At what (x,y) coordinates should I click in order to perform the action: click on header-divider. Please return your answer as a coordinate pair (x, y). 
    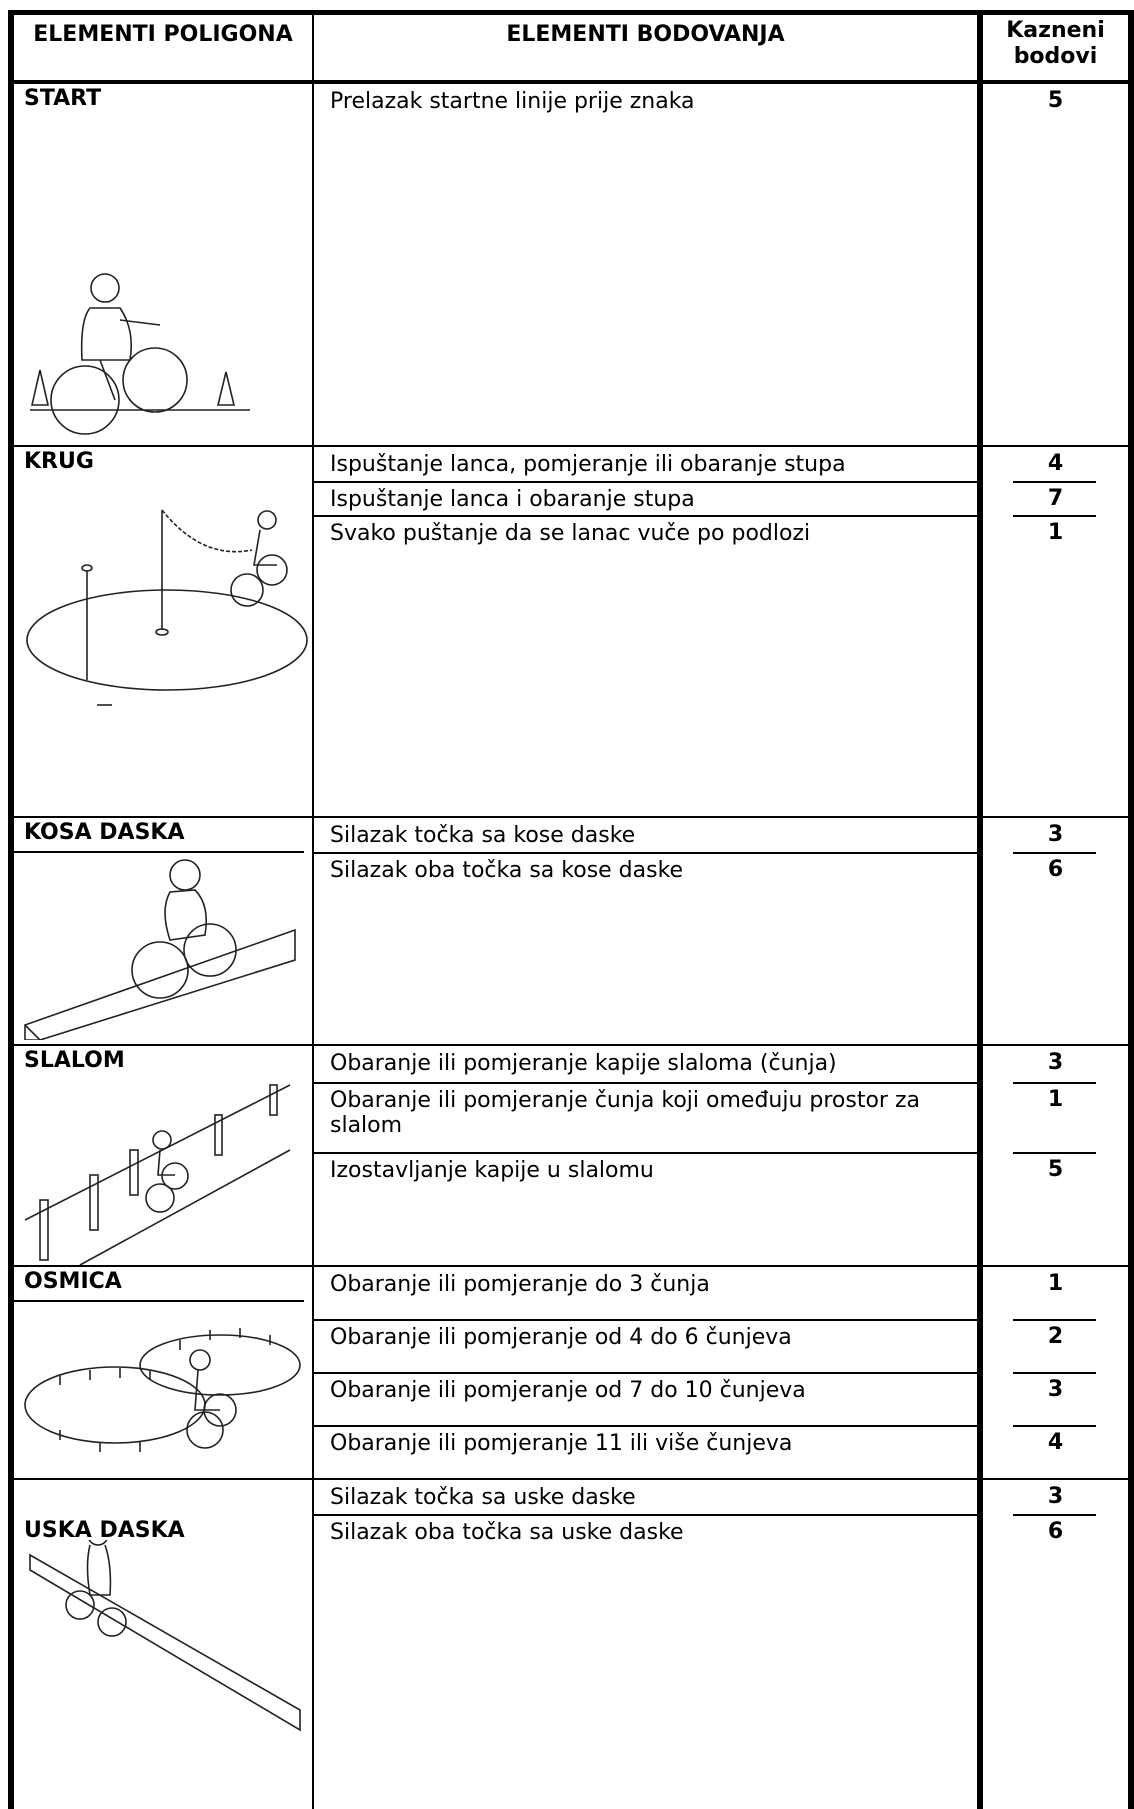
    Looking at the image, I should click on (571, 82).